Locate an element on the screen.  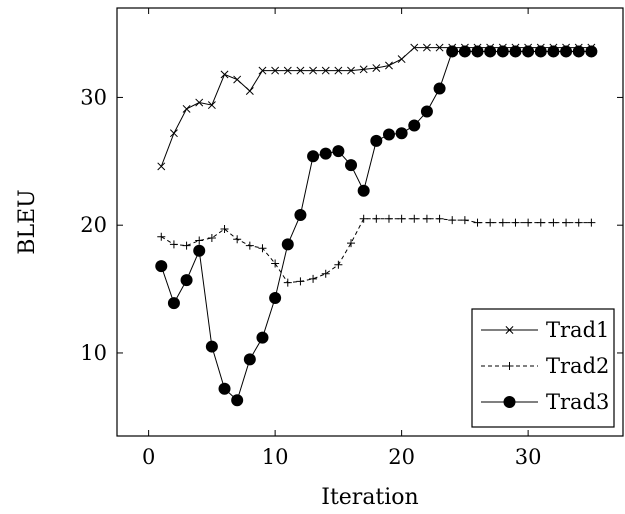
legend-items: Trad1 Trad2 Trad3 is located at coordinates (545, 366).